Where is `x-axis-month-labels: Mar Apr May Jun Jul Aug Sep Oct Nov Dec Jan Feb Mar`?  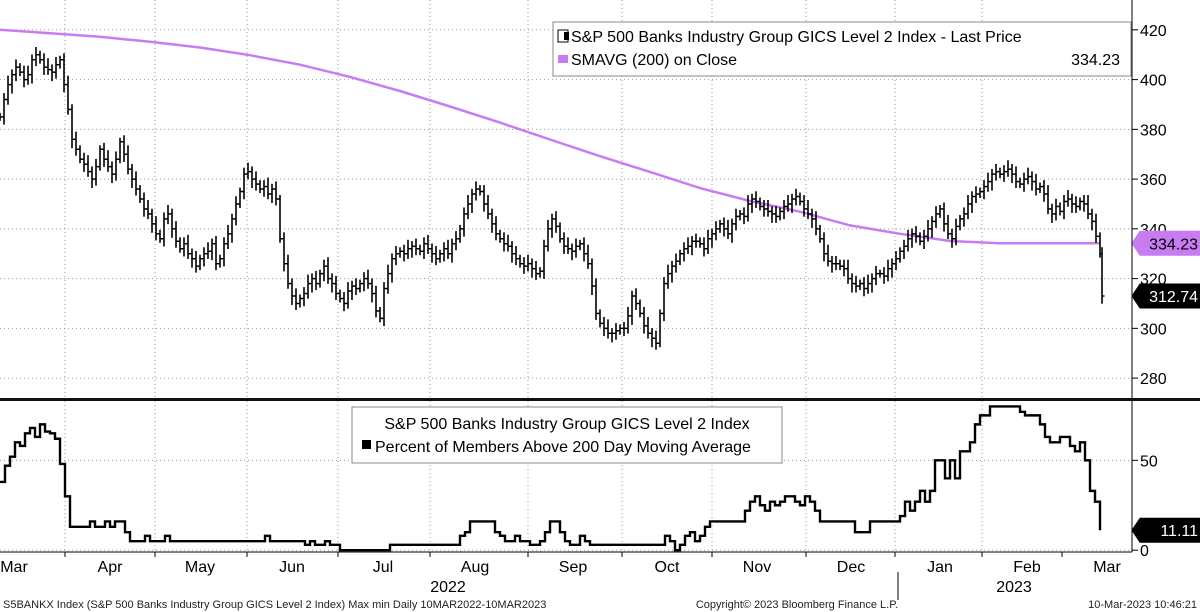
x-axis-month-labels: Mar Apr May Jun Jul Aug Sep Oct Nov Dec Jan Feb Mar is located at coordinates (560, 567).